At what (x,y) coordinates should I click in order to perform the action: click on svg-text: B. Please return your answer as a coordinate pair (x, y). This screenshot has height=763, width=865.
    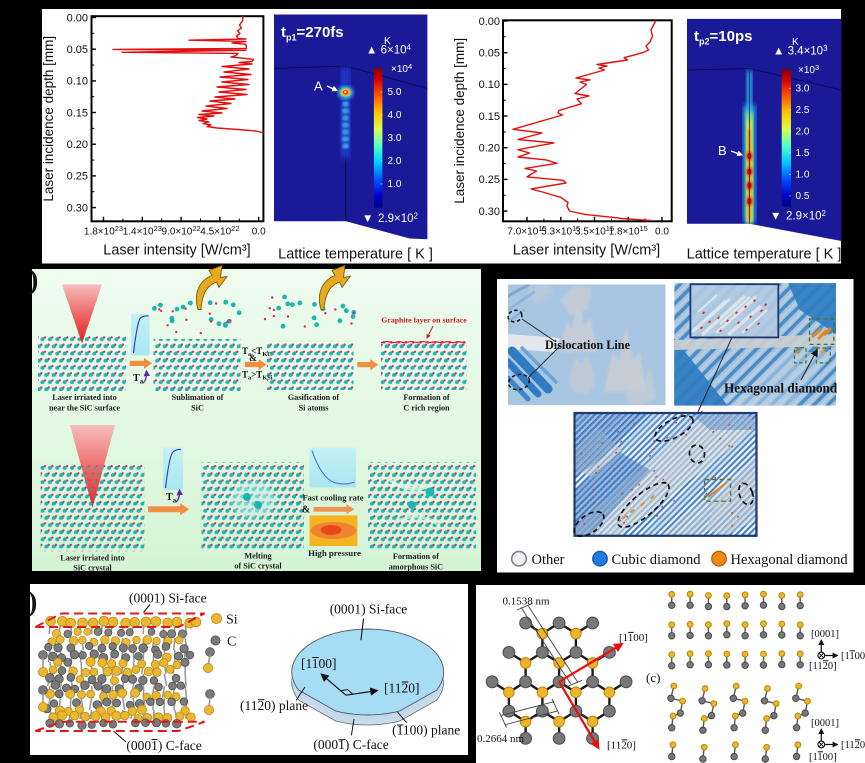
    Looking at the image, I should click on (722, 150).